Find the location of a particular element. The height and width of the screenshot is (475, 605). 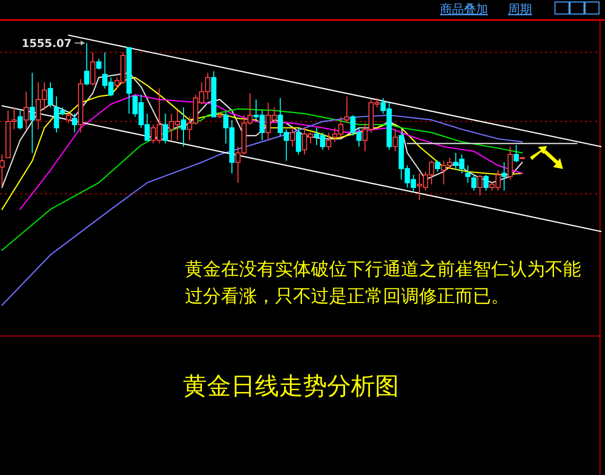

text: 黄金日线走势分析图 is located at coordinates (291, 386).